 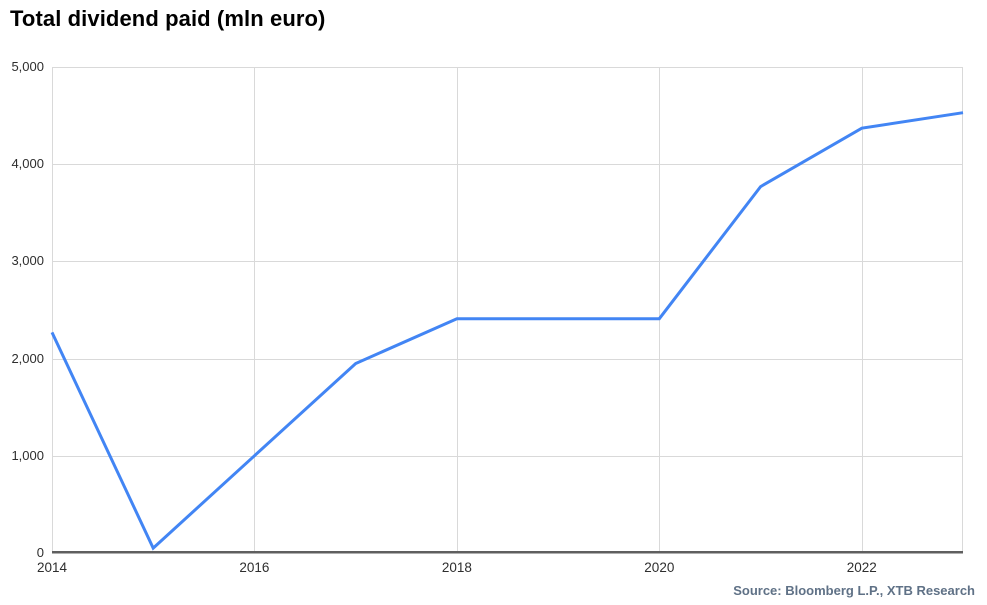 What do you see at coordinates (861, 567) in the screenshot?
I see `x-tick-label: 2022` at bounding box center [861, 567].